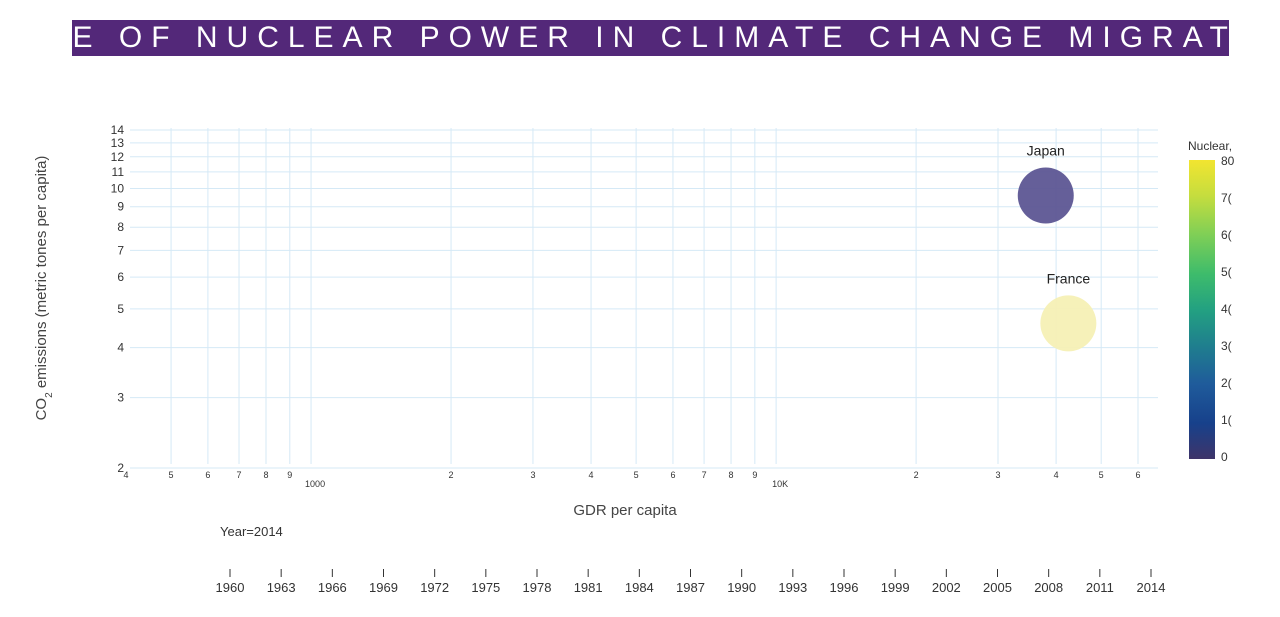 The height and width of the screenshot is (617, 1280). Describe the element at coordinates (383, 587) in the screenshot. I see `slider-year-label: 1969` at that location.